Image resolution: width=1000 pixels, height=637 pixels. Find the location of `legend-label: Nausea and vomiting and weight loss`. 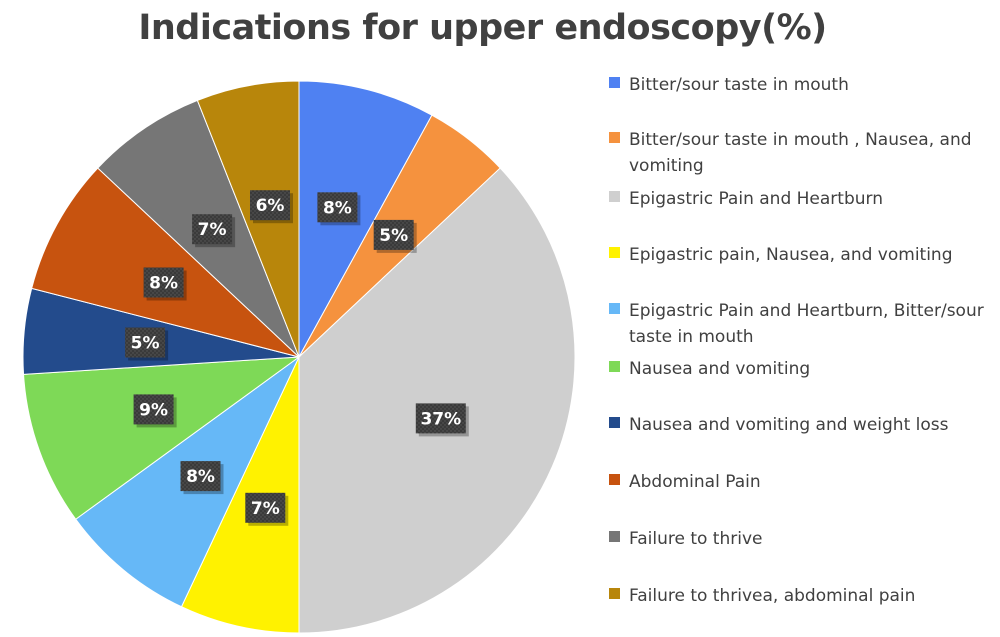

legend-label: Nausea and vomiting and weight loss is located at coordinates (789, 425).